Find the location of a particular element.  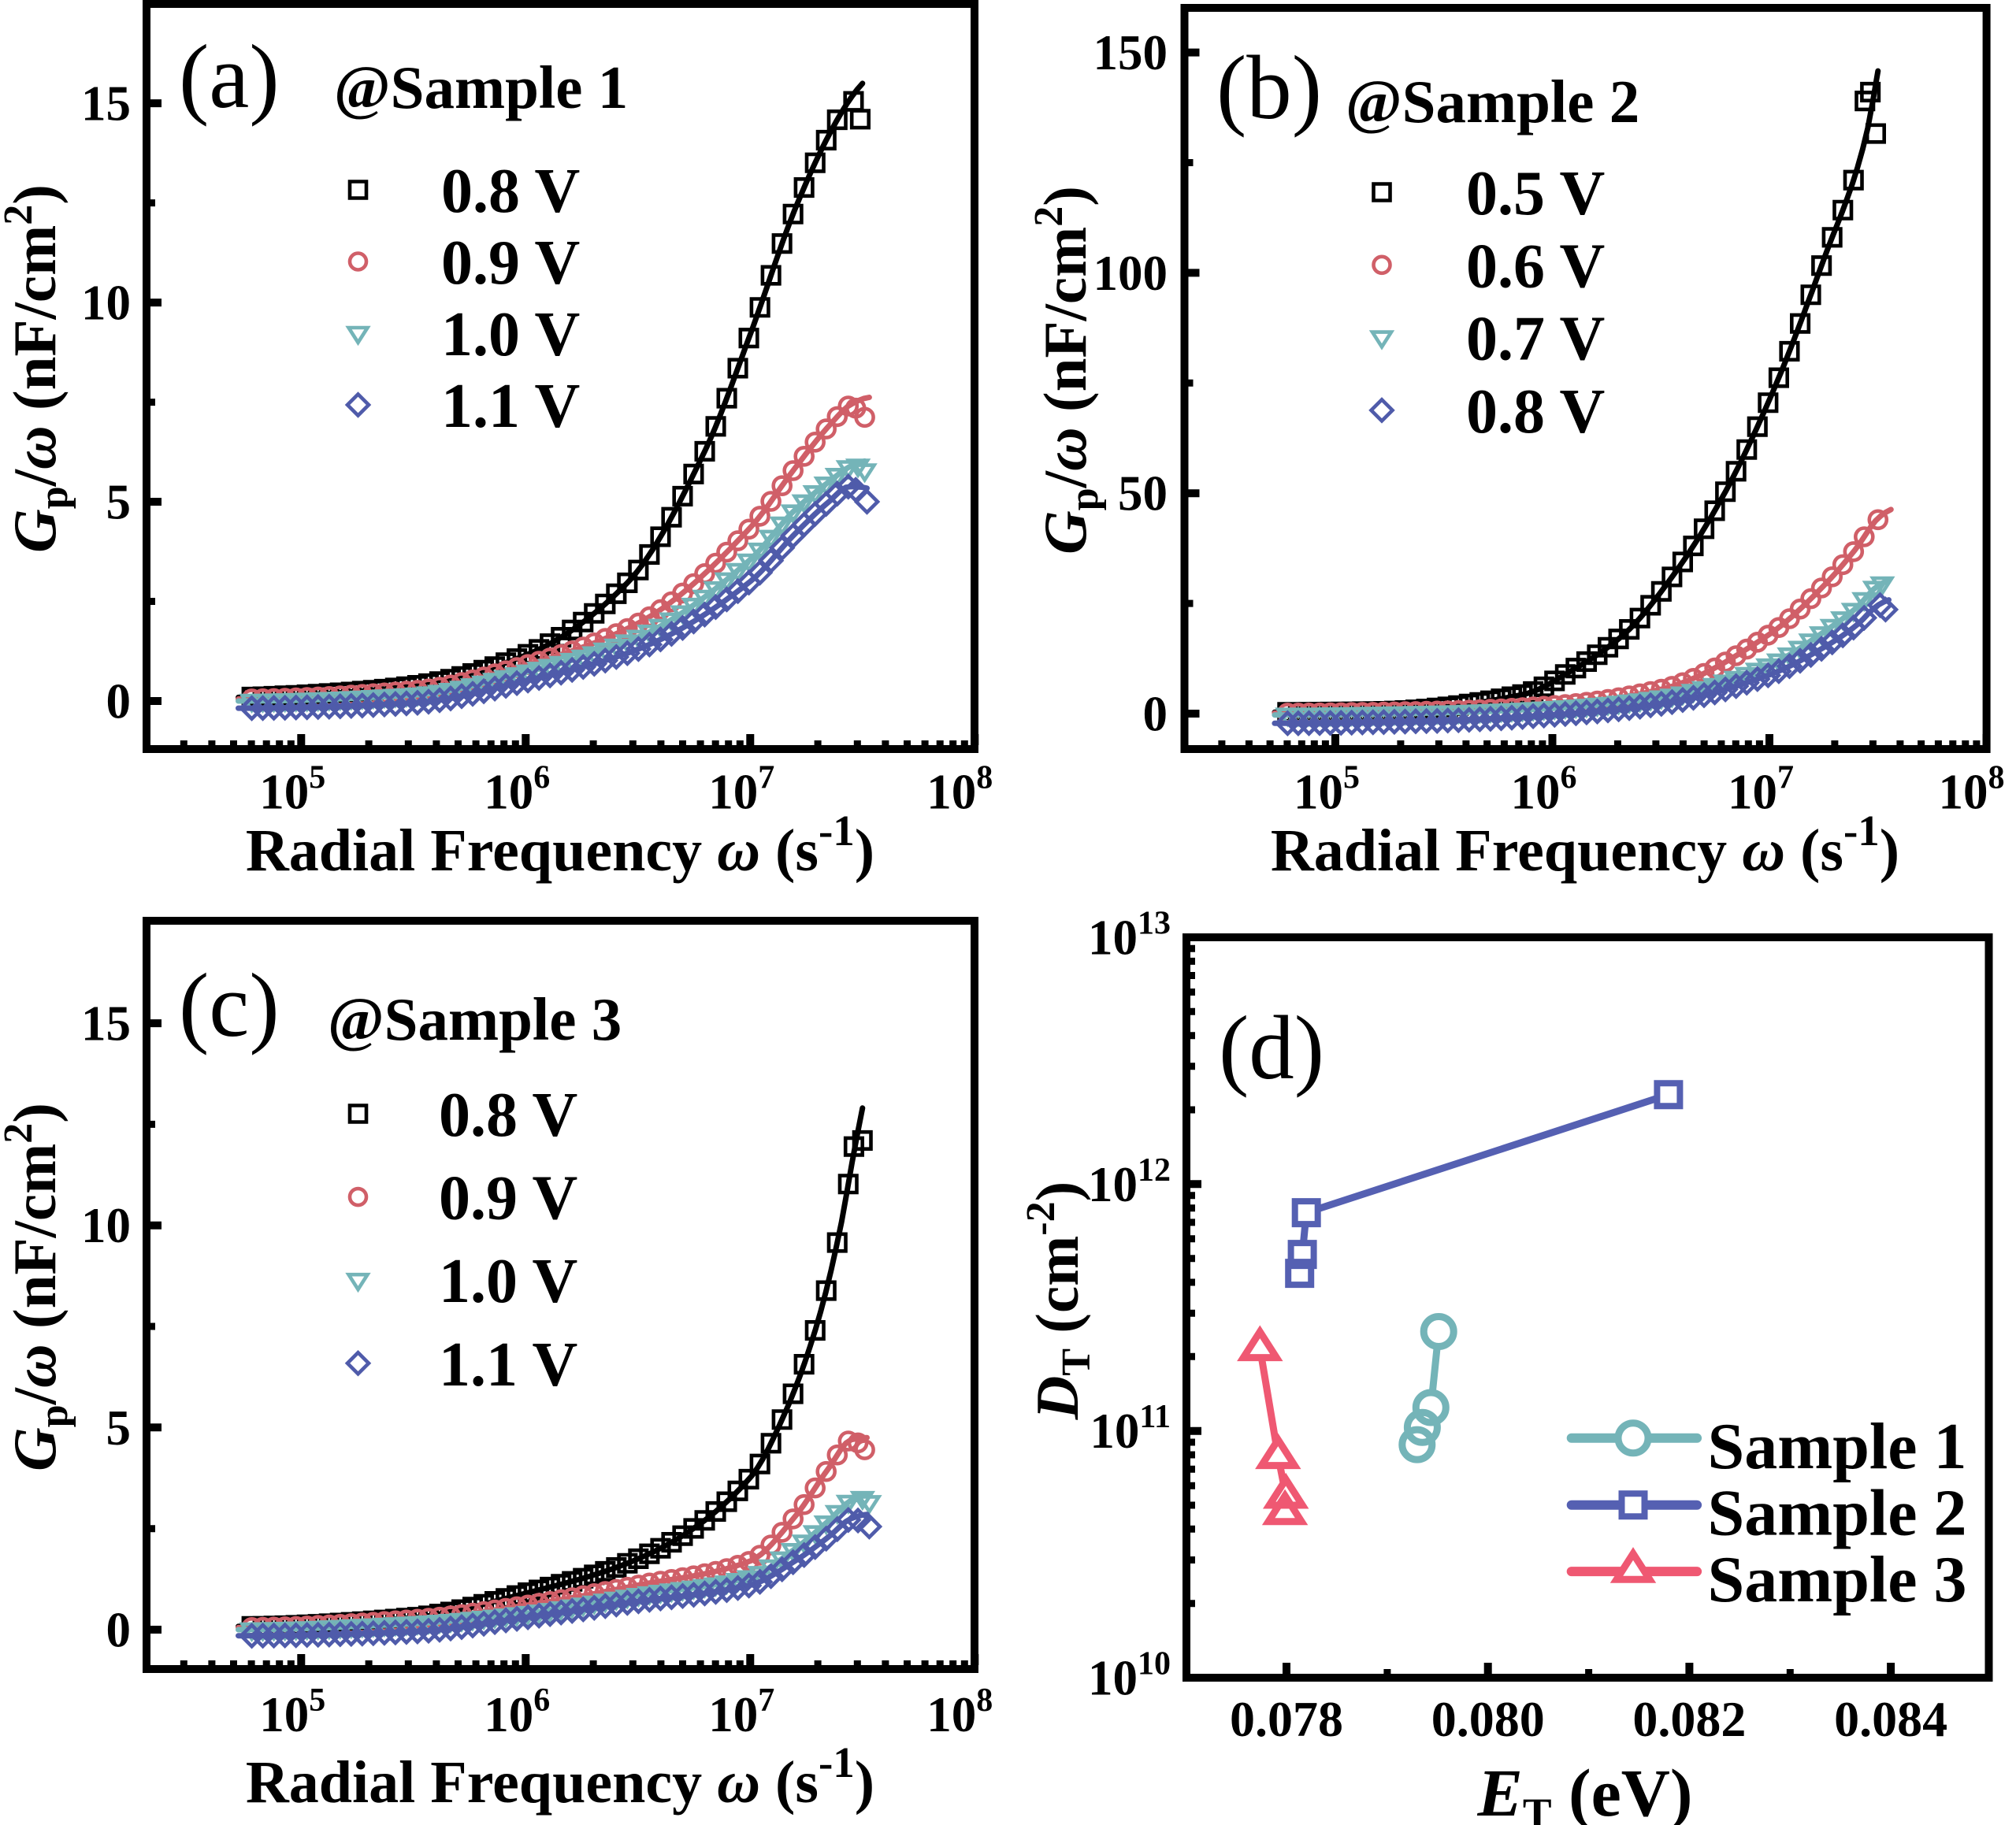

svg-text: 0.7 V is located at coordinates (1535, 339).